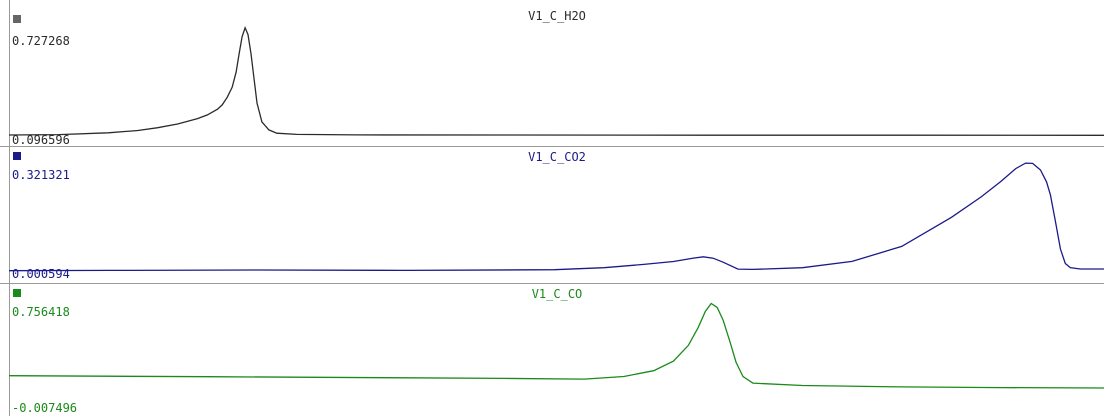 The width and height of the screenshot is (1104, 420). Describe the element at coordinates (41, 274) in the screenshot. I see `y-min-label-co2: 0.000594` at that location.